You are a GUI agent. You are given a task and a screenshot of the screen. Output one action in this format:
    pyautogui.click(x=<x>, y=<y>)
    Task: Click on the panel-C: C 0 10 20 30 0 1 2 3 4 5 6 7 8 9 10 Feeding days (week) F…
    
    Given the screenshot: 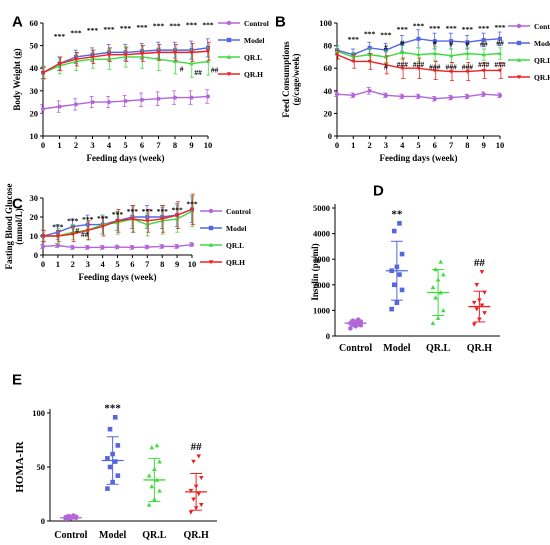 What is the action you would take?
    pyautogui.click(x=127, y=232)
    